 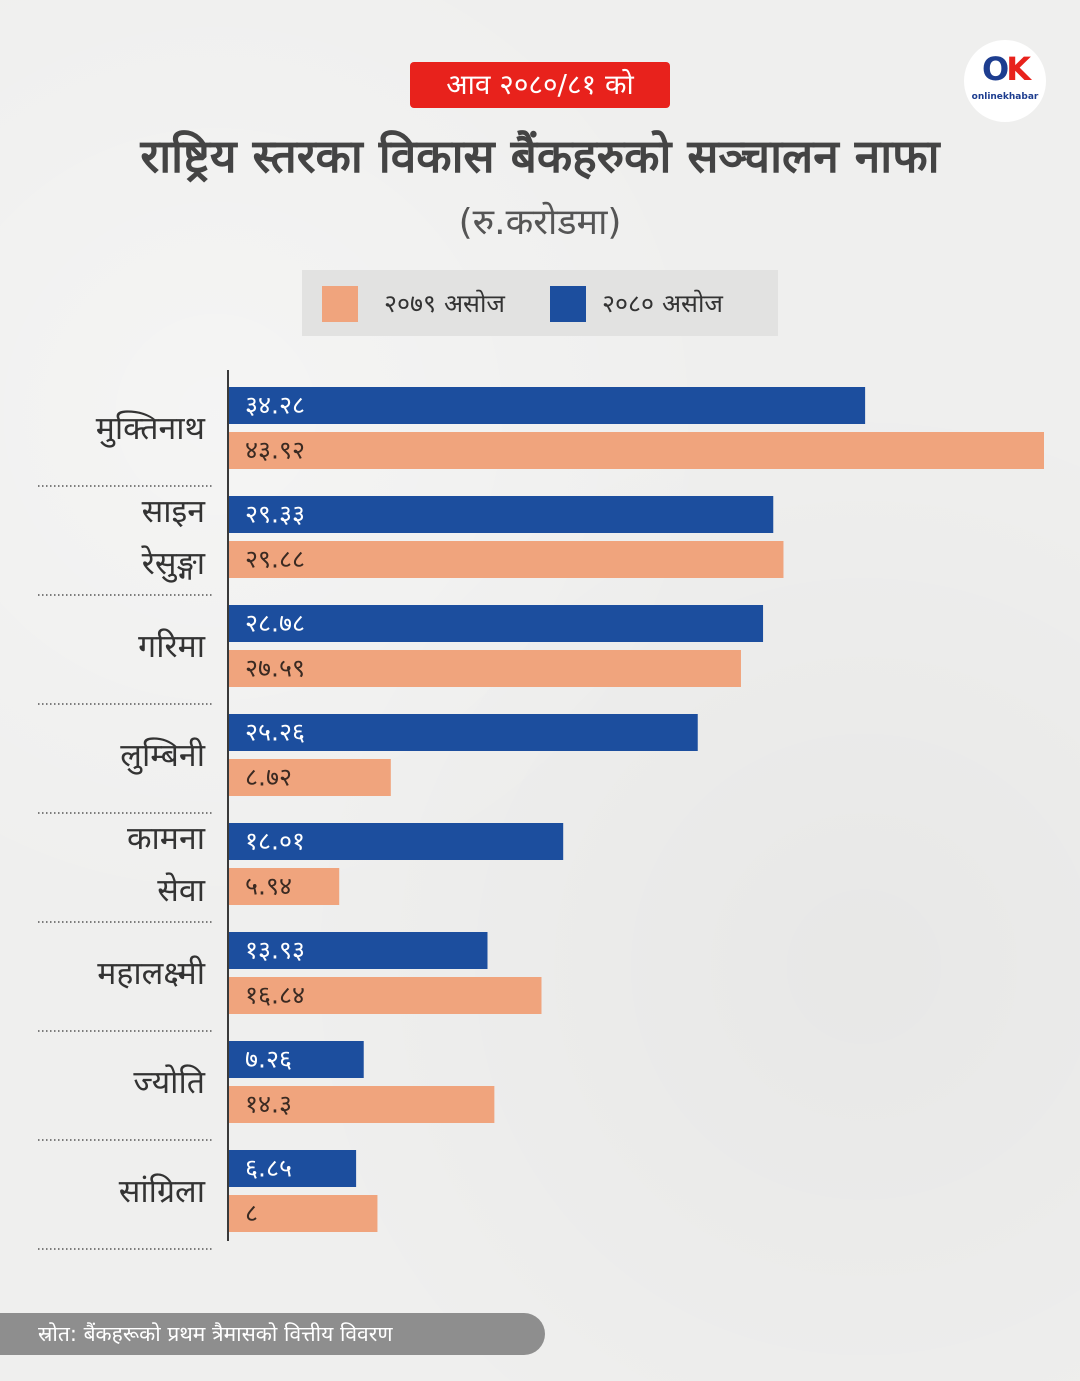 What do you see at coordinates (268, 886) in the screenshot?
I see `bar-value-label: ५.९४` at bounding box center [268, 886].